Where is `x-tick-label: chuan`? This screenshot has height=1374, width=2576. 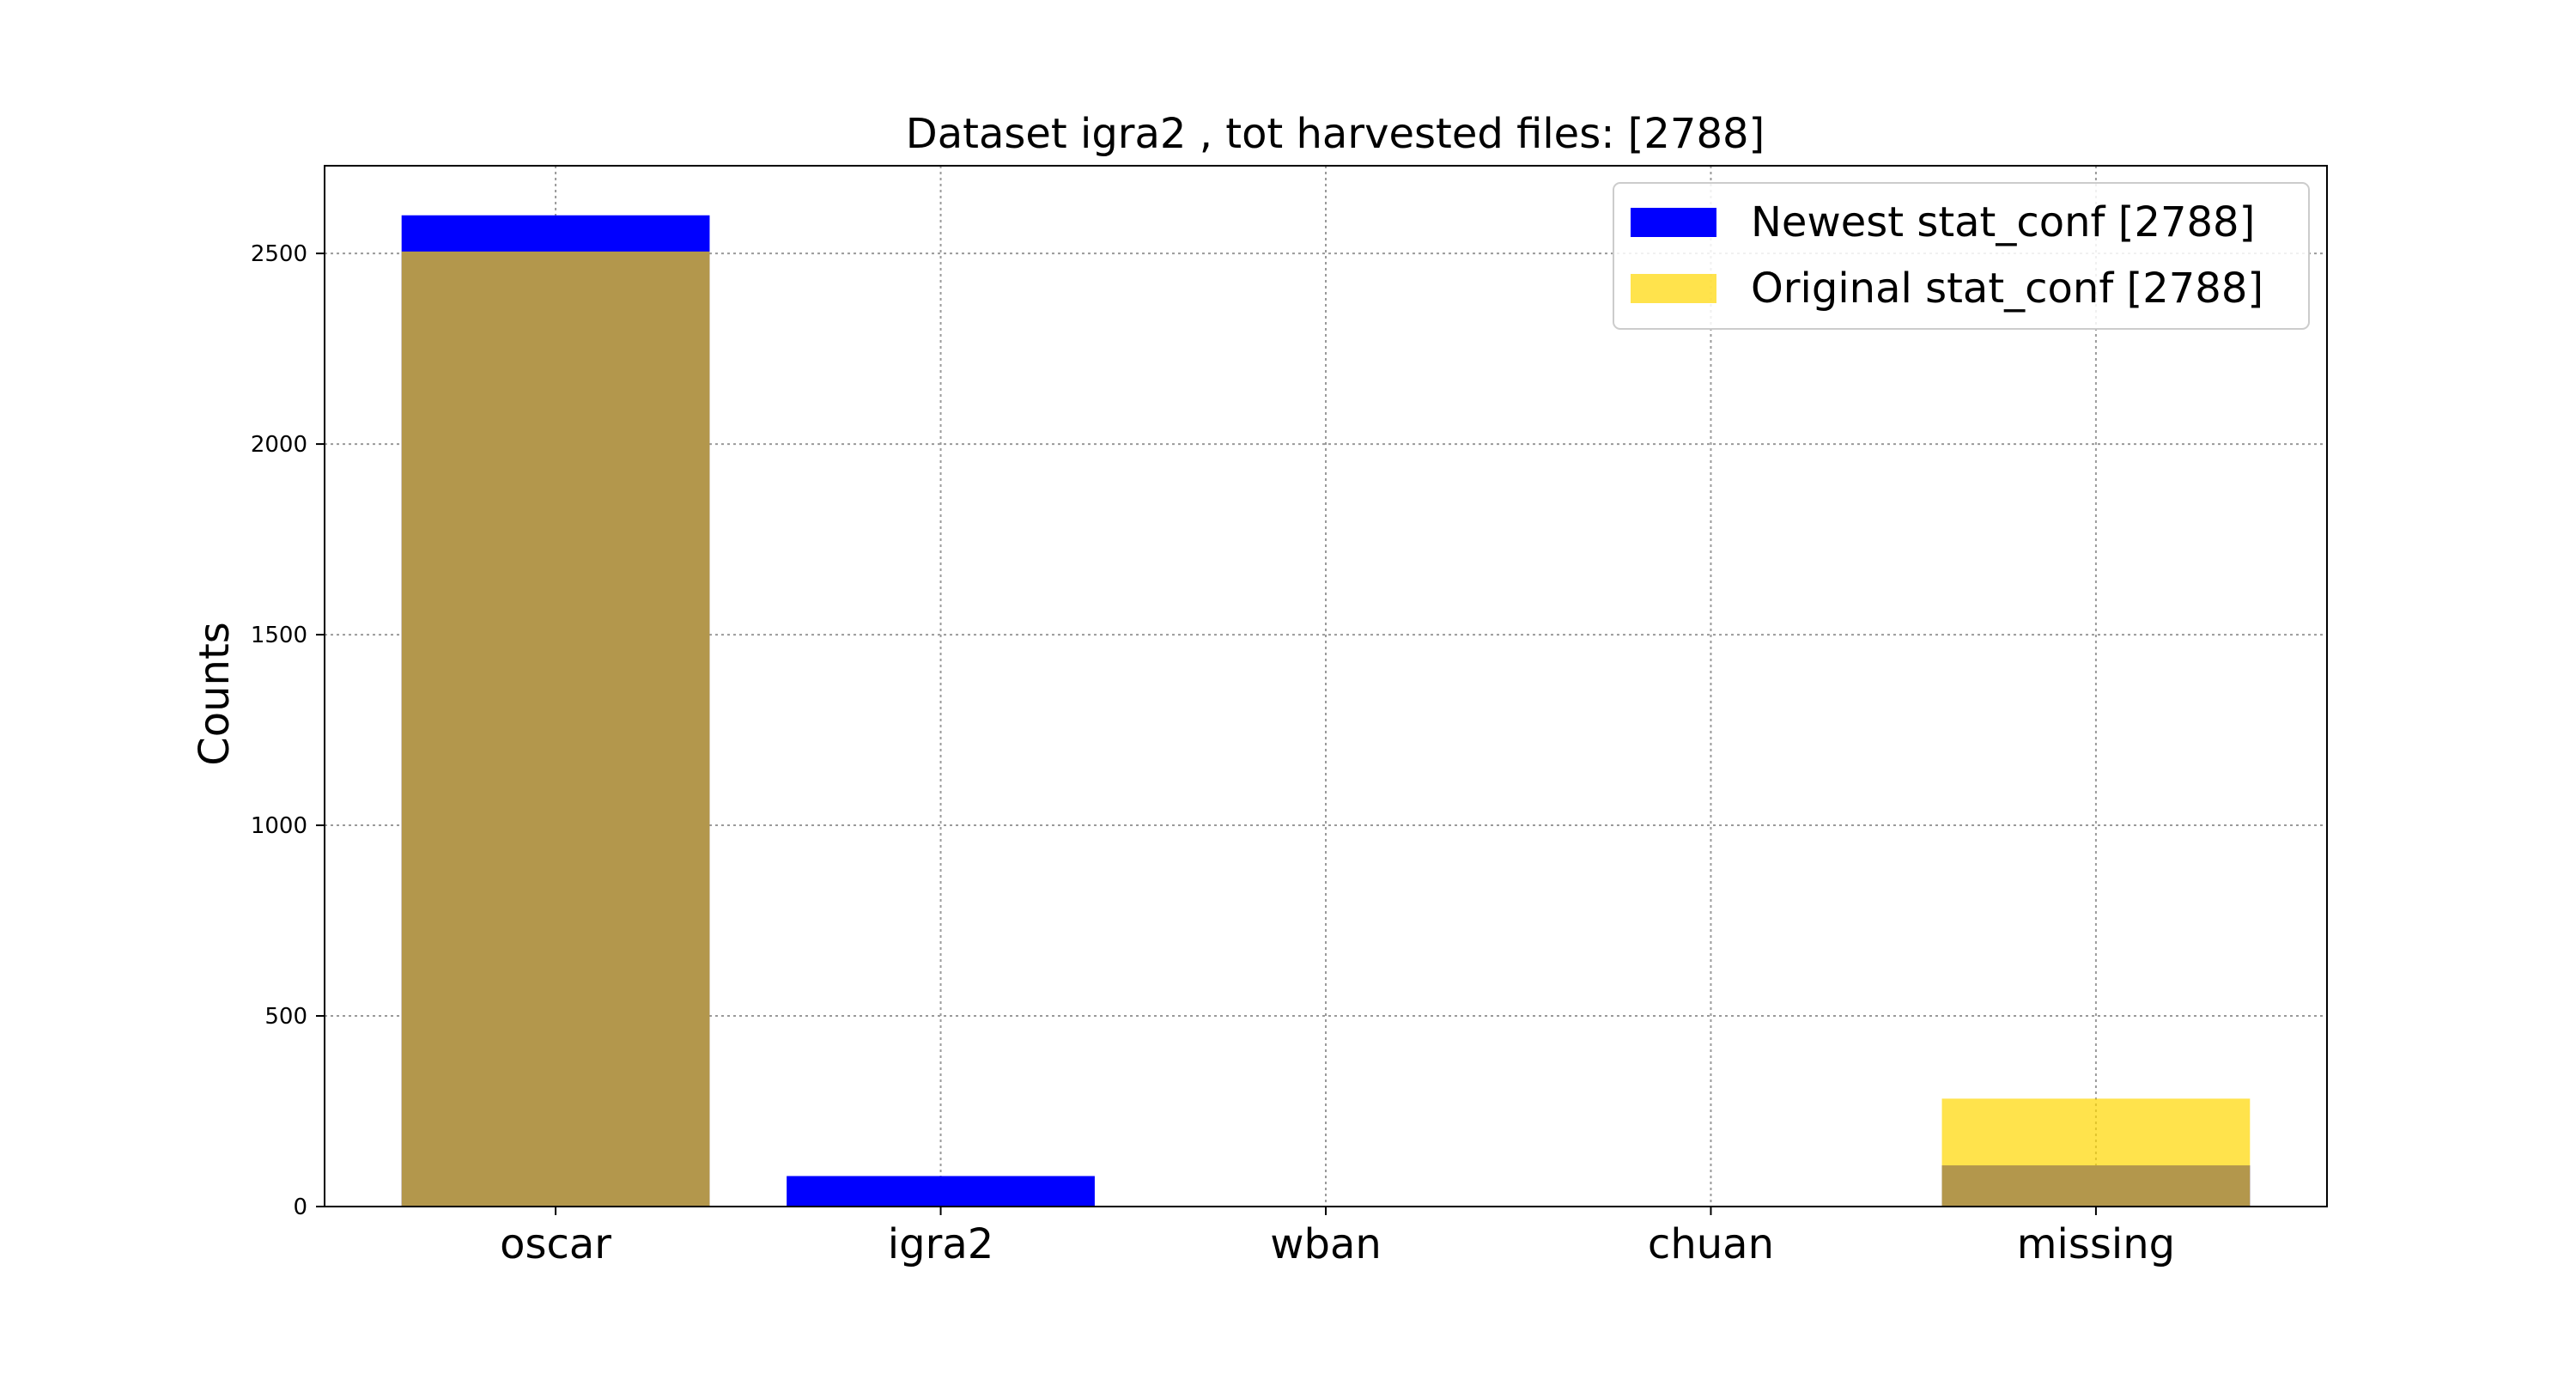
x-tick-label: chuan is located at coordinates (1711, 1244).